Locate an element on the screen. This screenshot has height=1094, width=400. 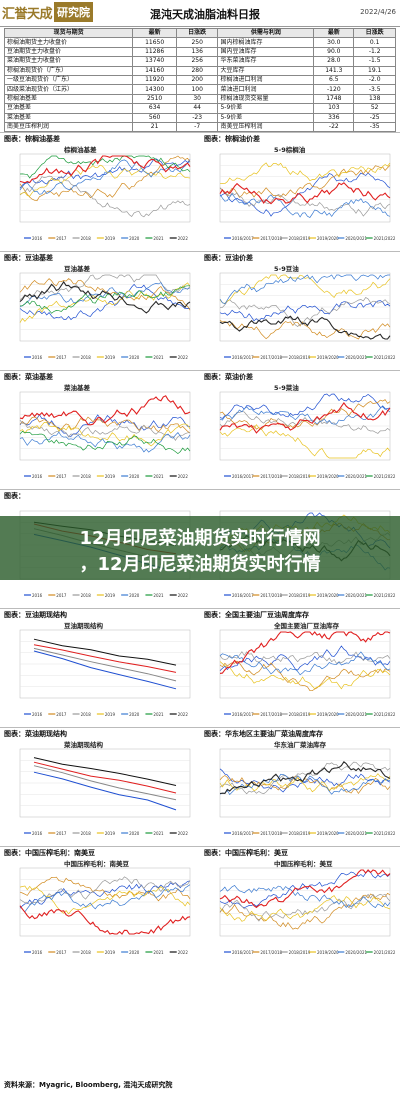
chart-title: 5-9棕榈油 is located at coordinates (290, 150).